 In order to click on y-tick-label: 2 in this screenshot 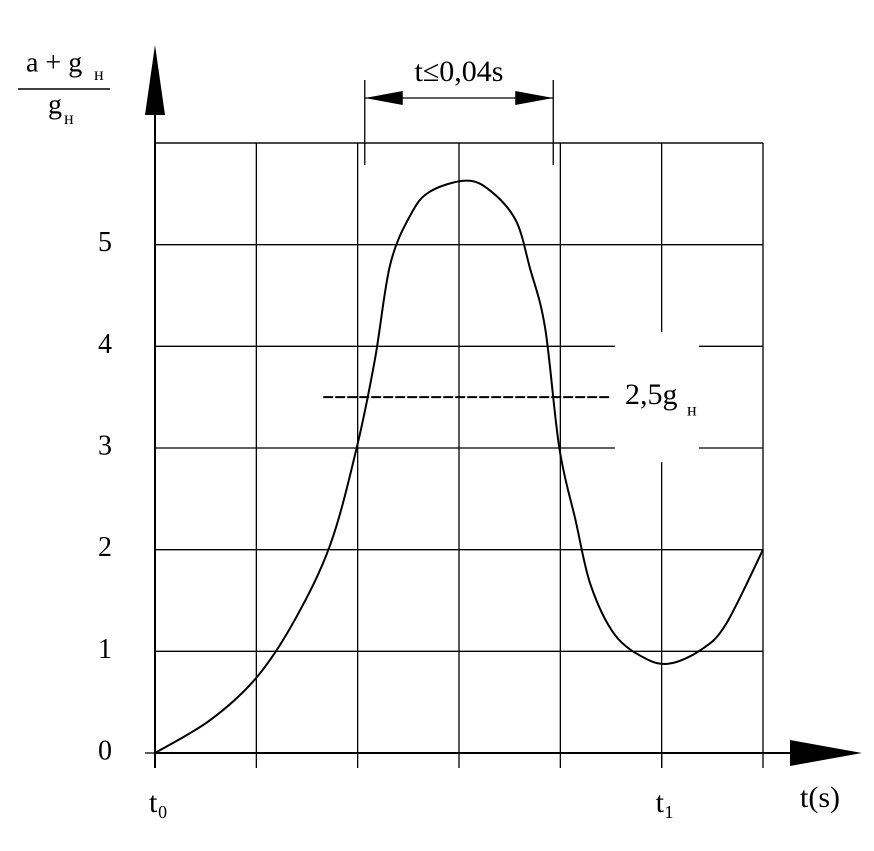, I will do `click(105, 547)`.